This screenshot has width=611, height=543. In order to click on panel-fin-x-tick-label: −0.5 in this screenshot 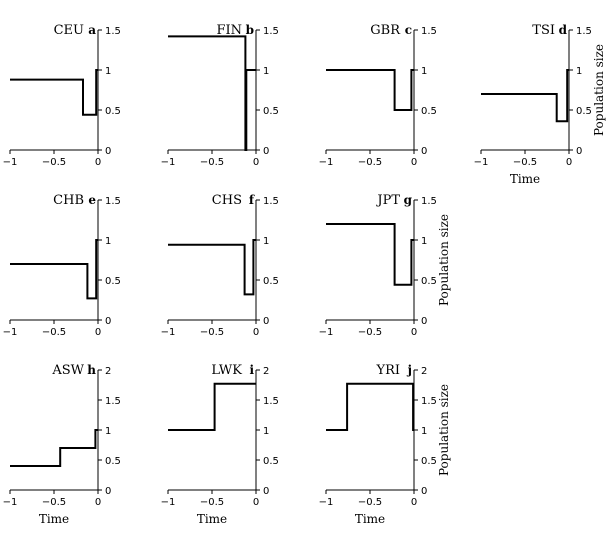, I will do `click(212, 162)`.